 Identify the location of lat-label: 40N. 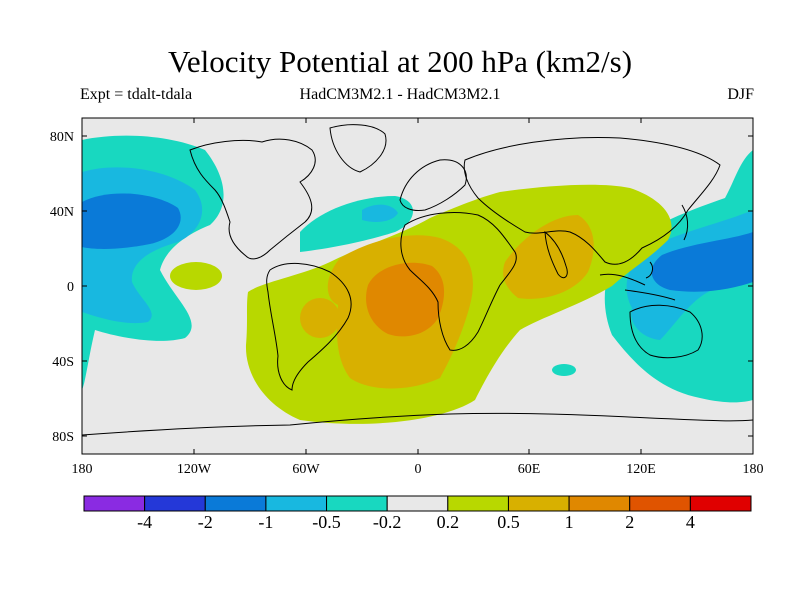
(62, 212).